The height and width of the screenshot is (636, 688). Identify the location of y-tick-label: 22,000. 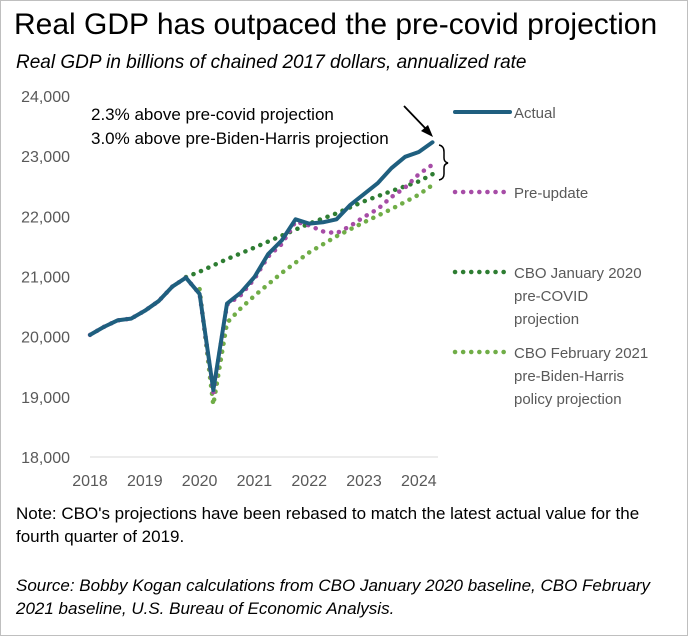
(45, 217).